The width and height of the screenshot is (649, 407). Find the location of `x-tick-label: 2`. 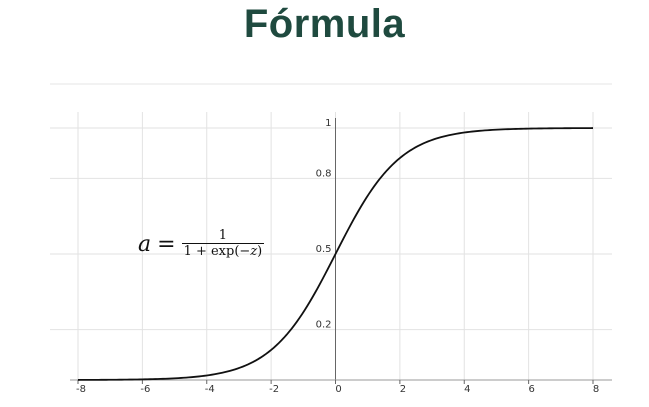

x-tick-label: 2 is located at coordinates (403, 389).